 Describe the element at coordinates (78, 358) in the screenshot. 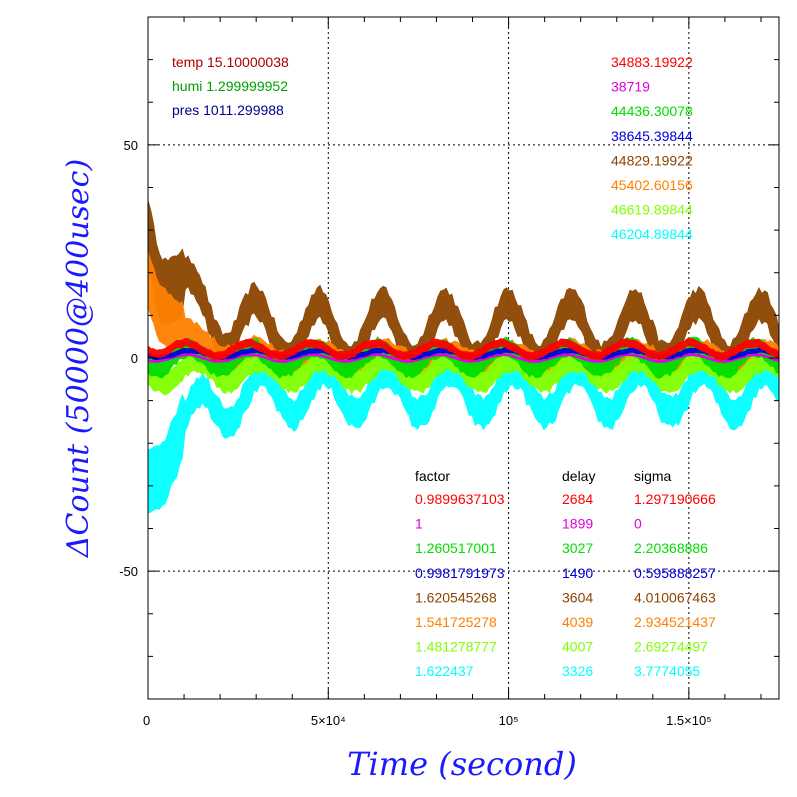

I see `y-axis-label: ΔCount (50000@400usec)` at that location.